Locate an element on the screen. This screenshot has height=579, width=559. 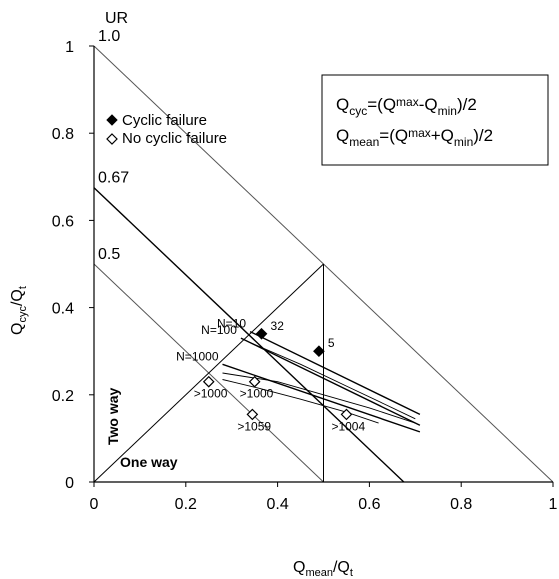
x-axis-label: Qmean/Qt is located at coordinates (323, 569).